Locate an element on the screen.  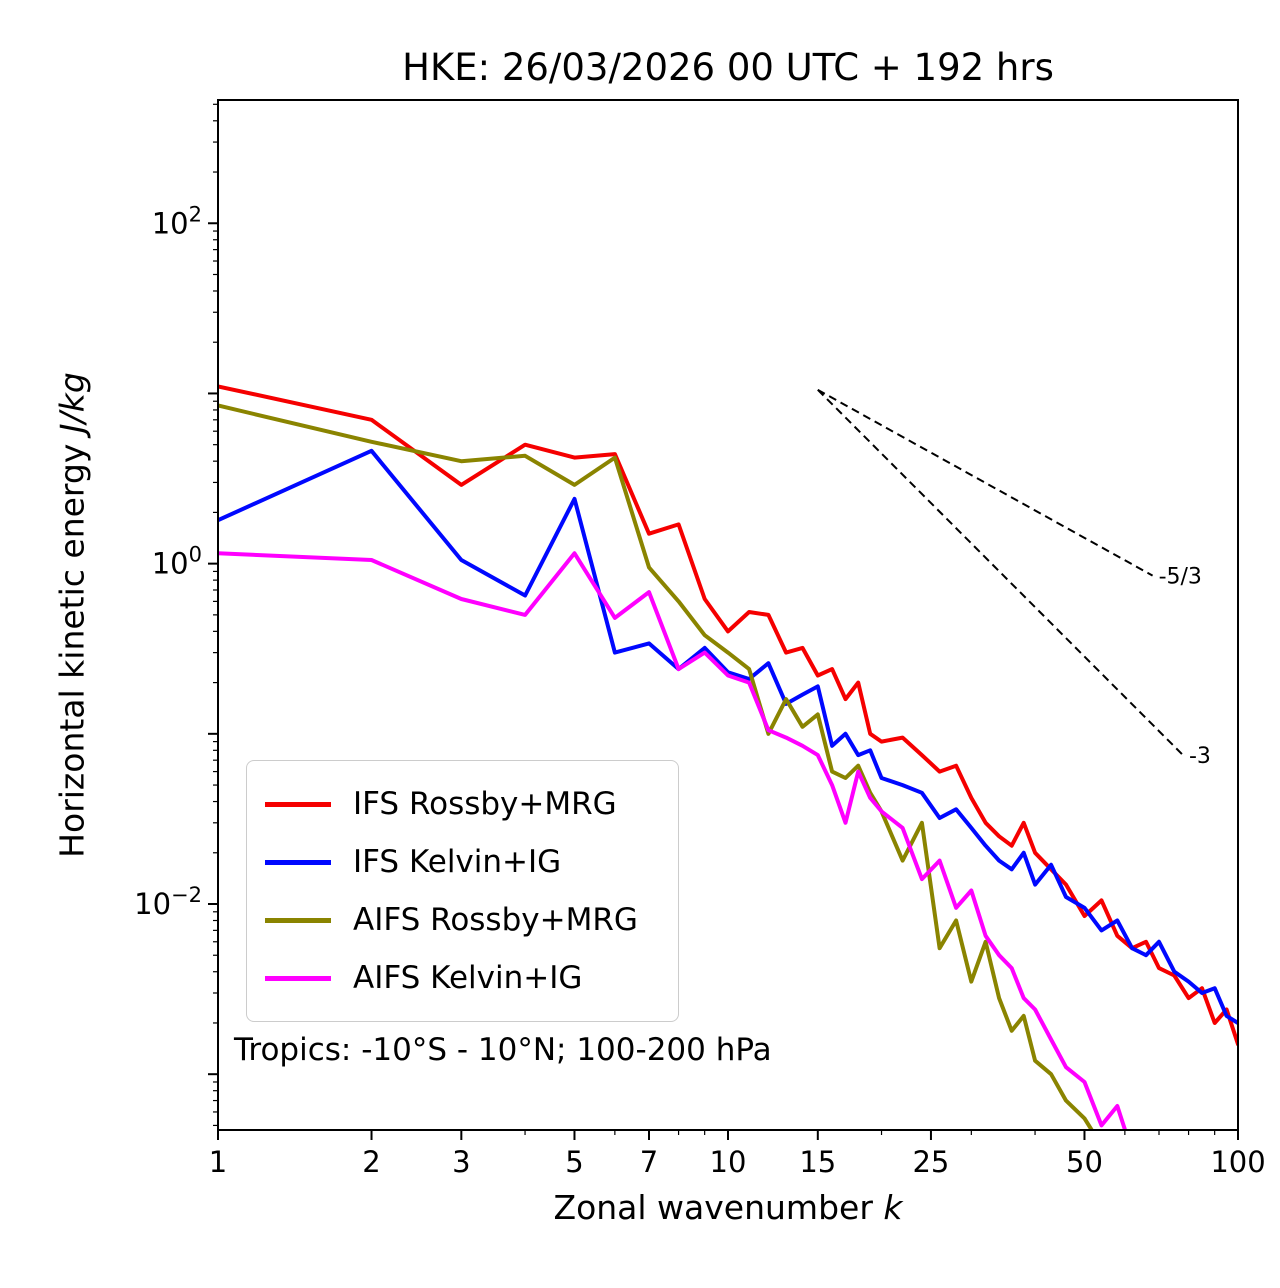
x-tick-label: 25 is located at coordinates (930, 1162).